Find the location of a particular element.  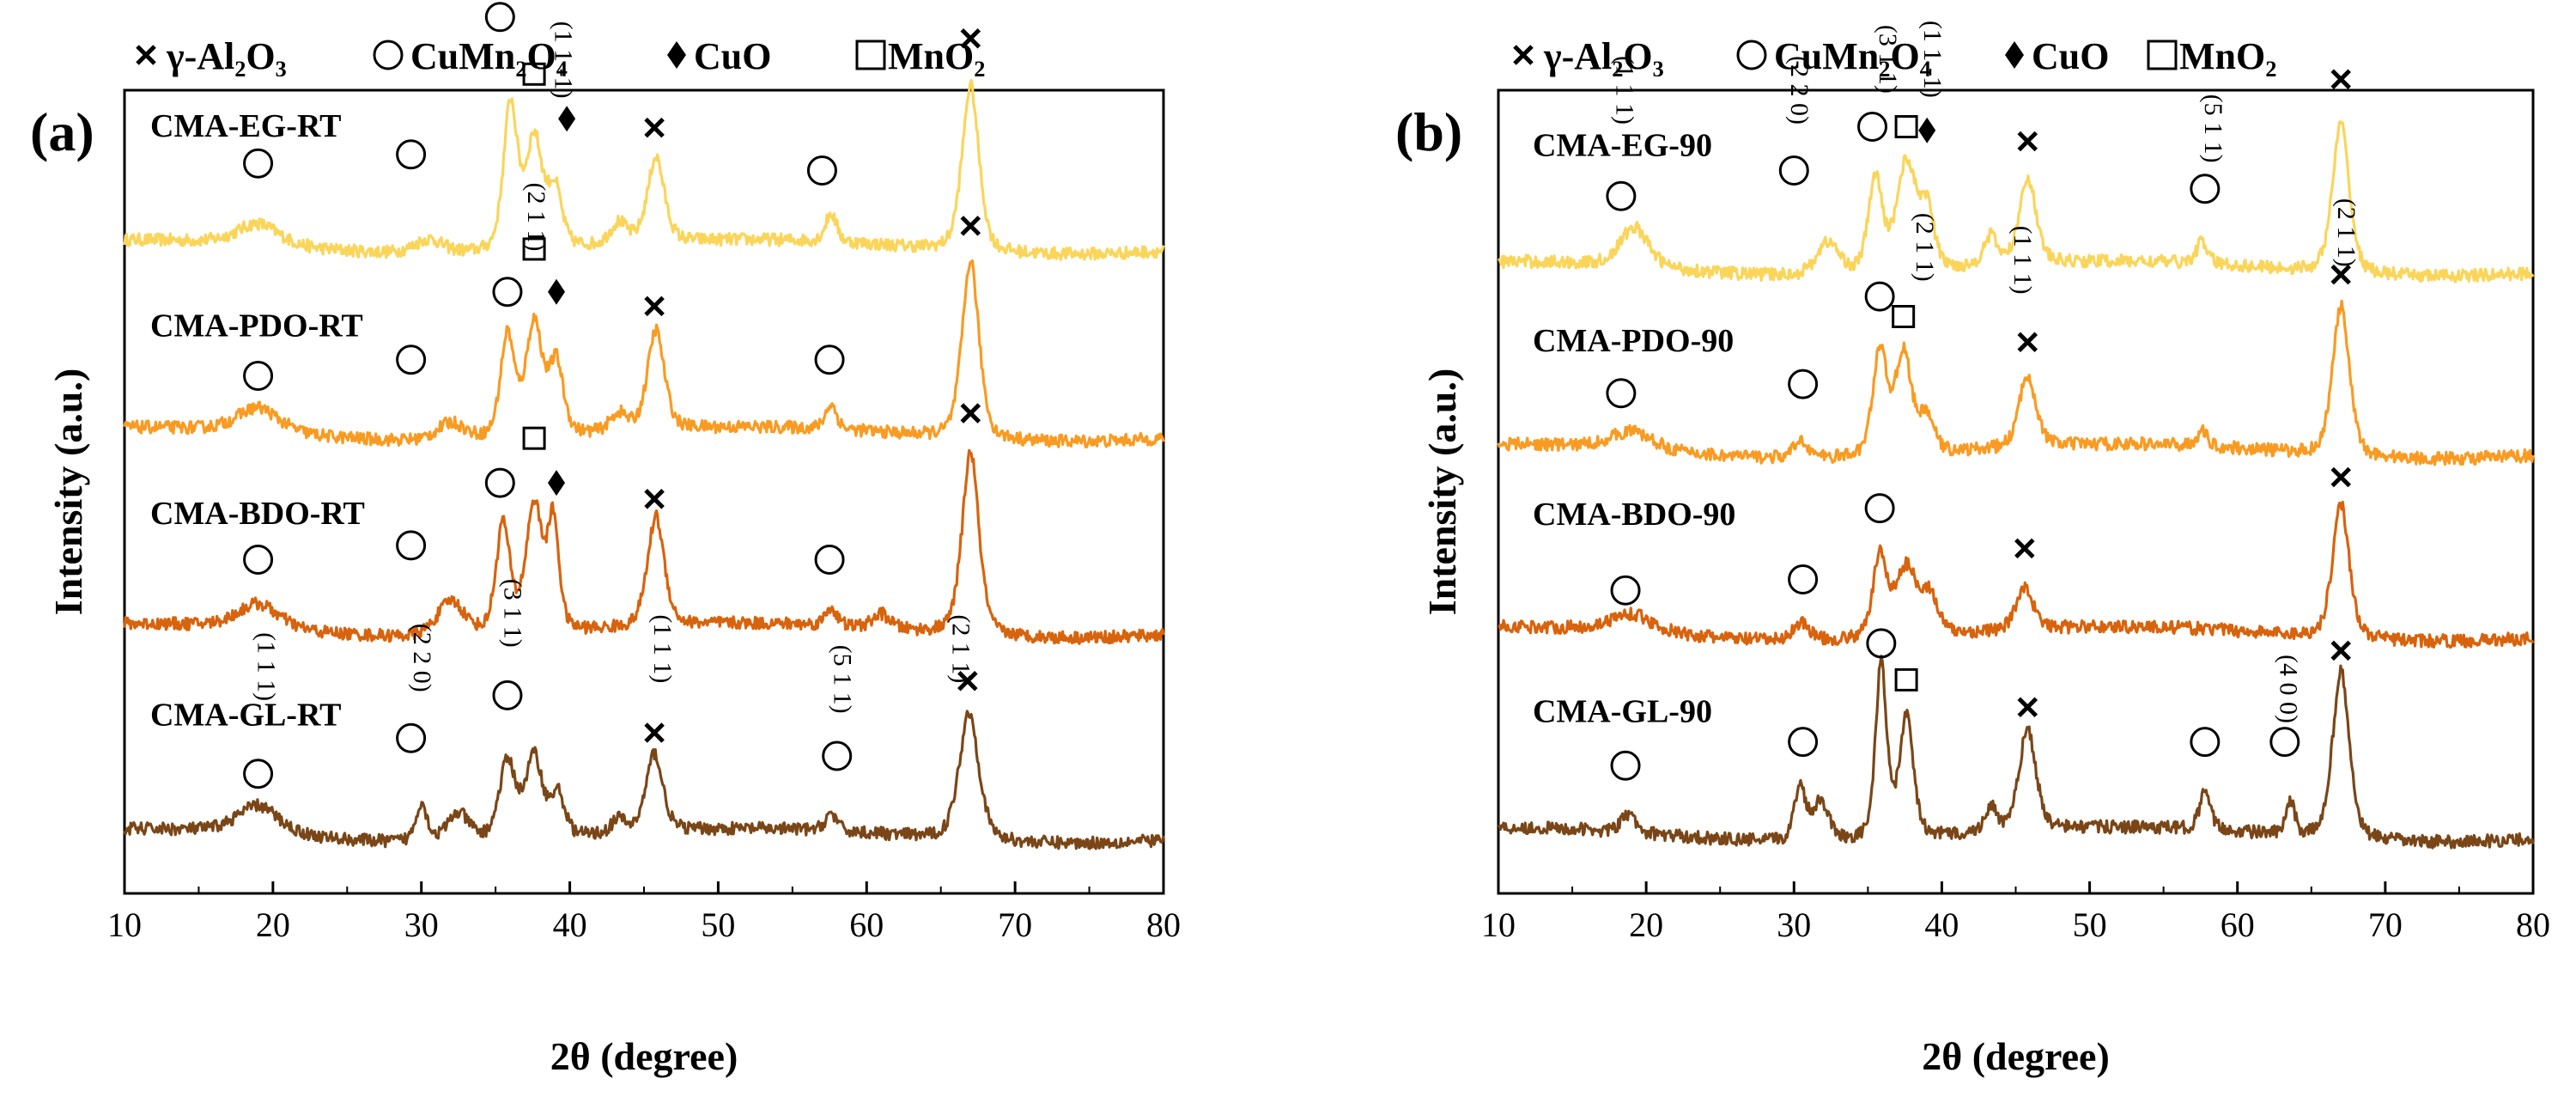

sample-label: CMA-EG-90 is located at coordinates (1623, 146).